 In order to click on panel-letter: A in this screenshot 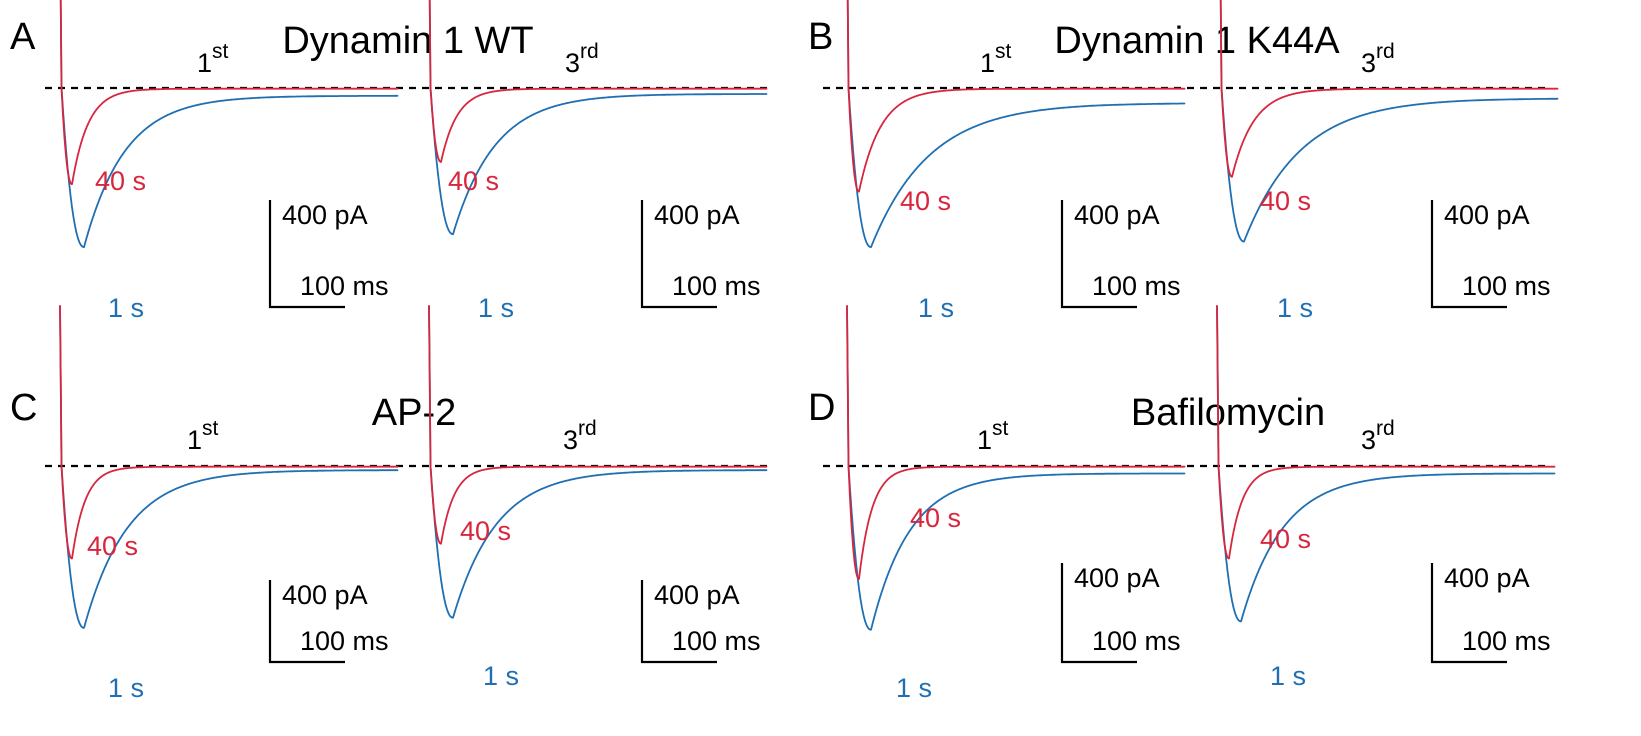, I will do `click(23, 37)`.